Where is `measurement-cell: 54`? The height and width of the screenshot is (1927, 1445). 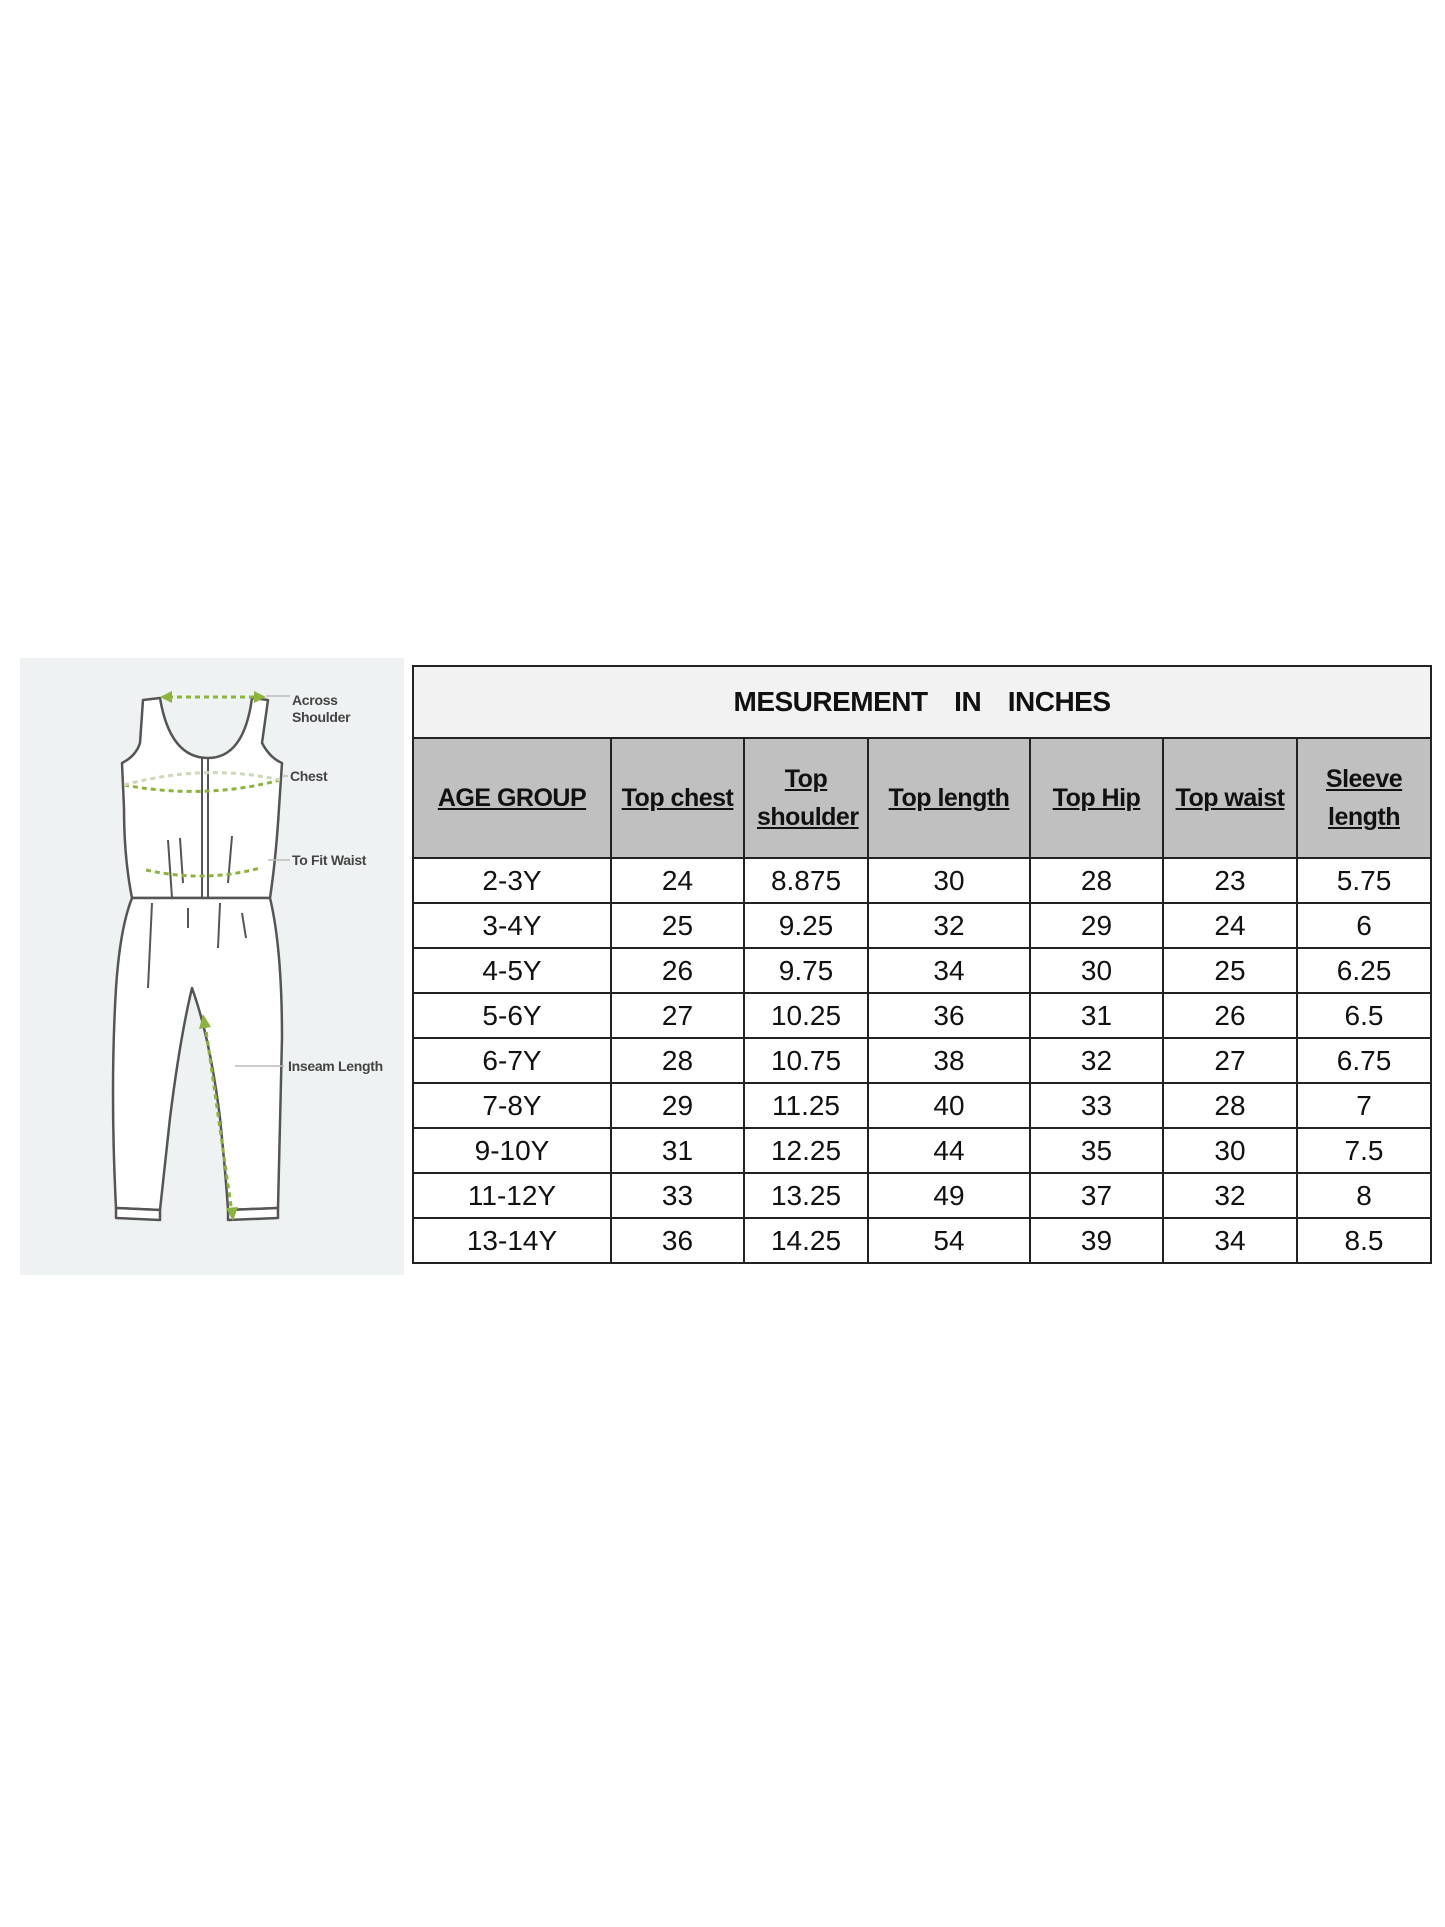 measurement-cell: 54 is located at coordinates (949, 1240).